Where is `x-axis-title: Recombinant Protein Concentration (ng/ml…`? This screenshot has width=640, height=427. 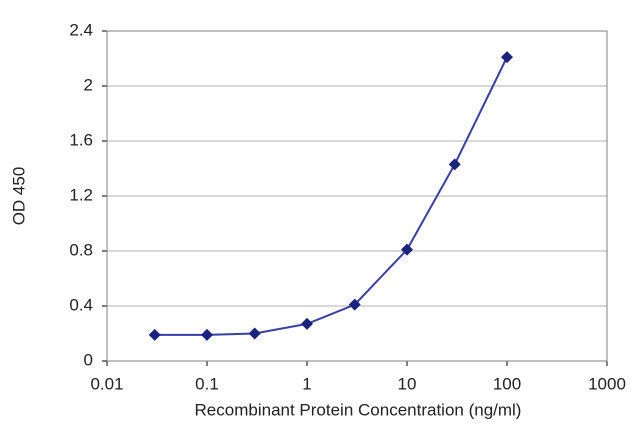
x-axis-title: Recombinant Protein Concentration (ng/ml… is located at coordinates (358, 409).